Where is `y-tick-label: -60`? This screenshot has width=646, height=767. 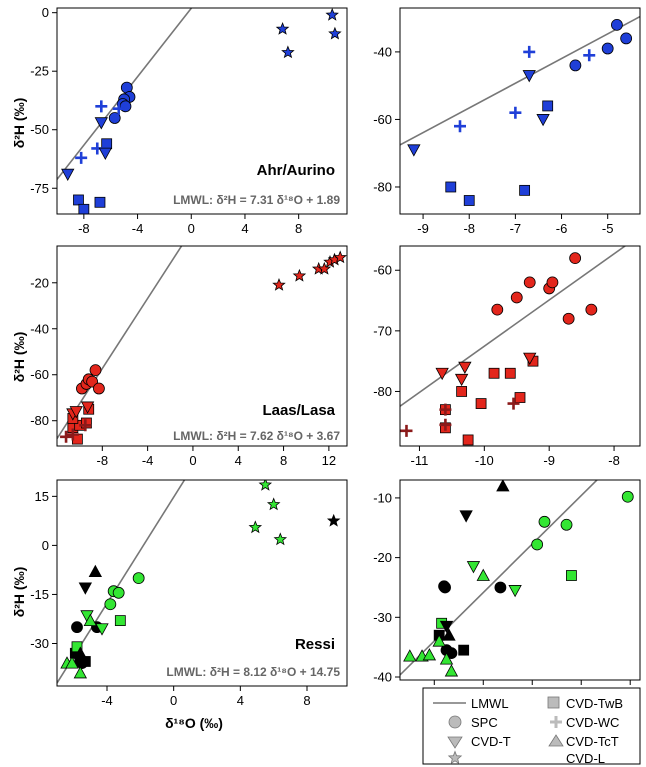 y-tick-label: -60 is located at coordinates (382, 270).